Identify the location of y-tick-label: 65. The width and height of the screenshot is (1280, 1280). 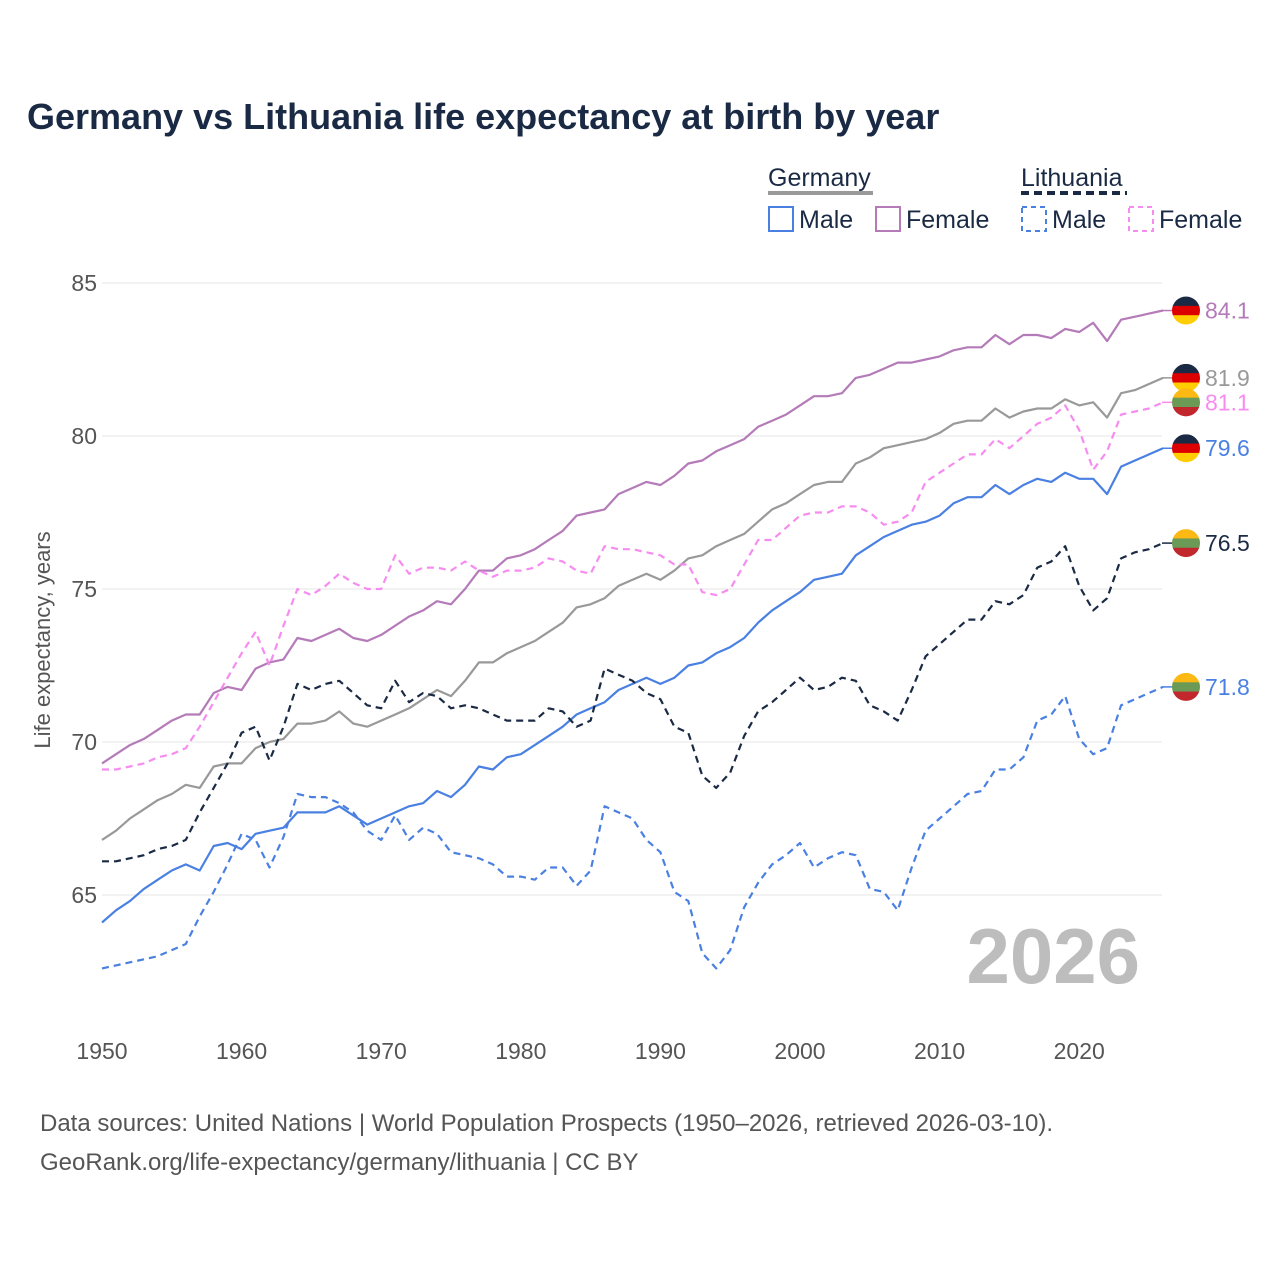
(84, 895).